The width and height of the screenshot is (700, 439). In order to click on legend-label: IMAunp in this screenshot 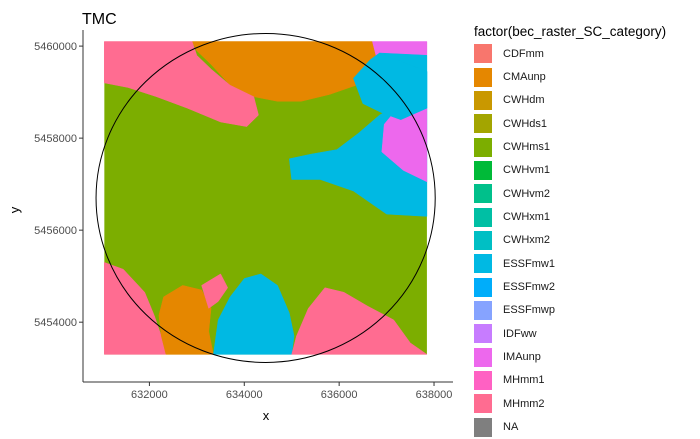, I will do `click(522, 357)`.